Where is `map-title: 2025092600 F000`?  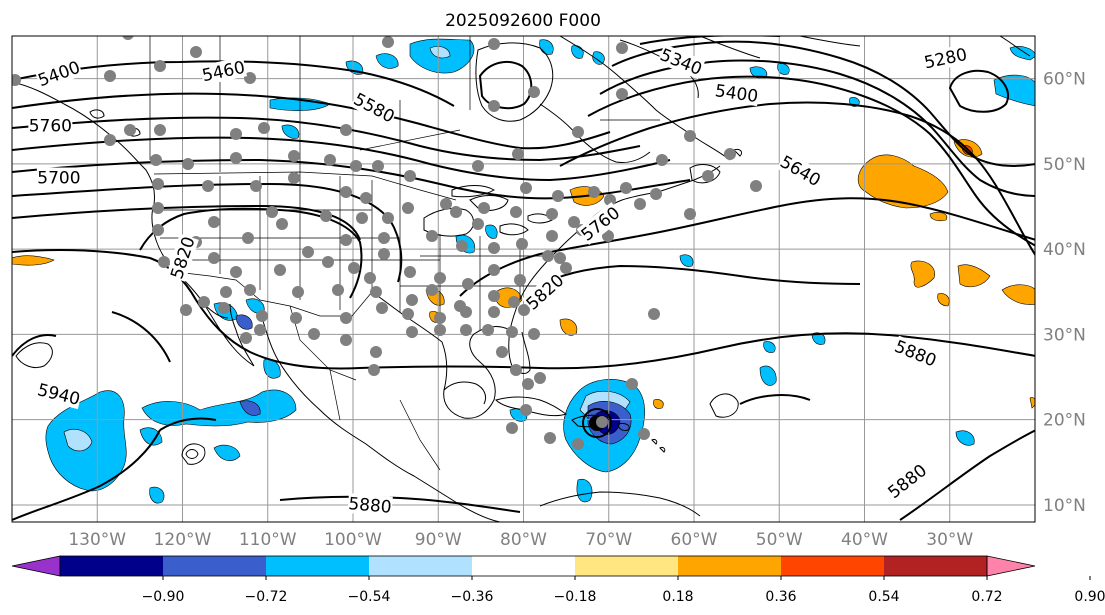 map-title: 2025092600 F000 is located at coordinates (523, 21).